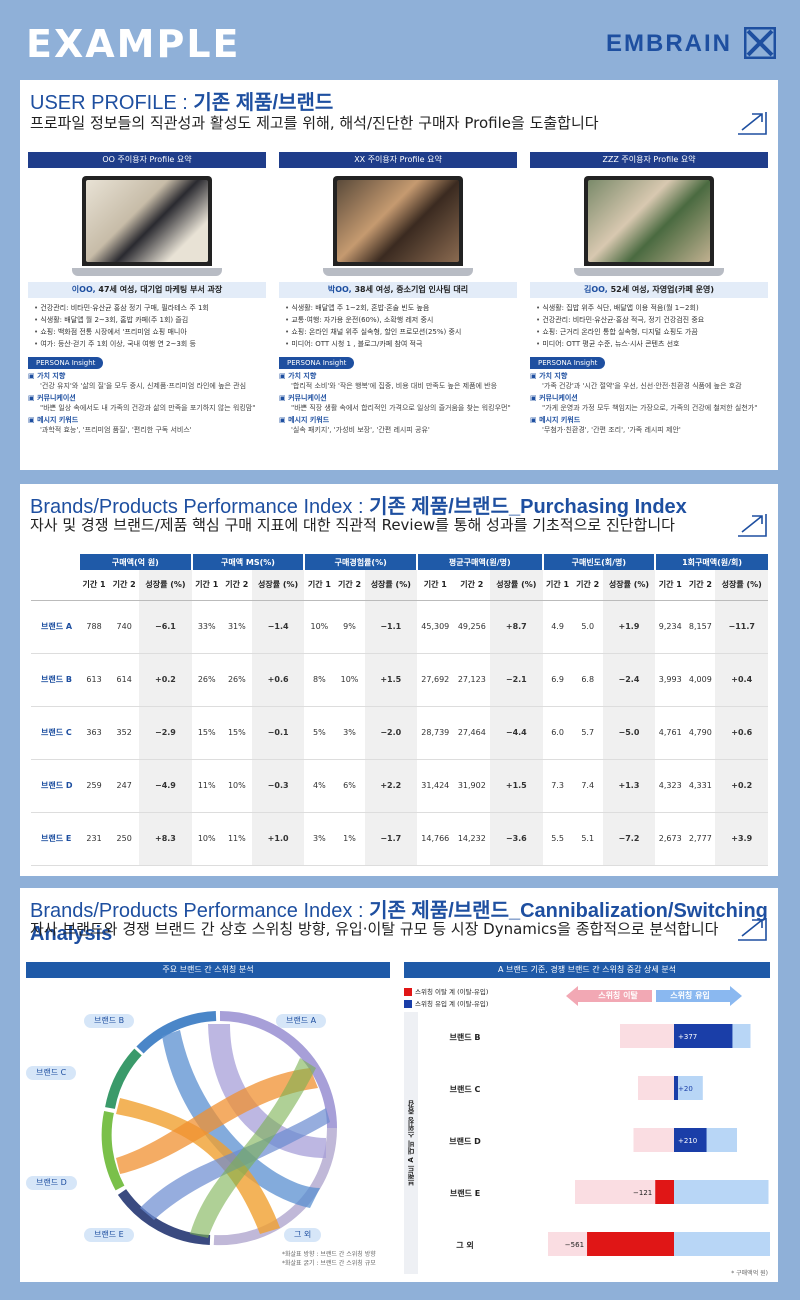  I want to click on value-cell: +8.7, so click(516, 627).